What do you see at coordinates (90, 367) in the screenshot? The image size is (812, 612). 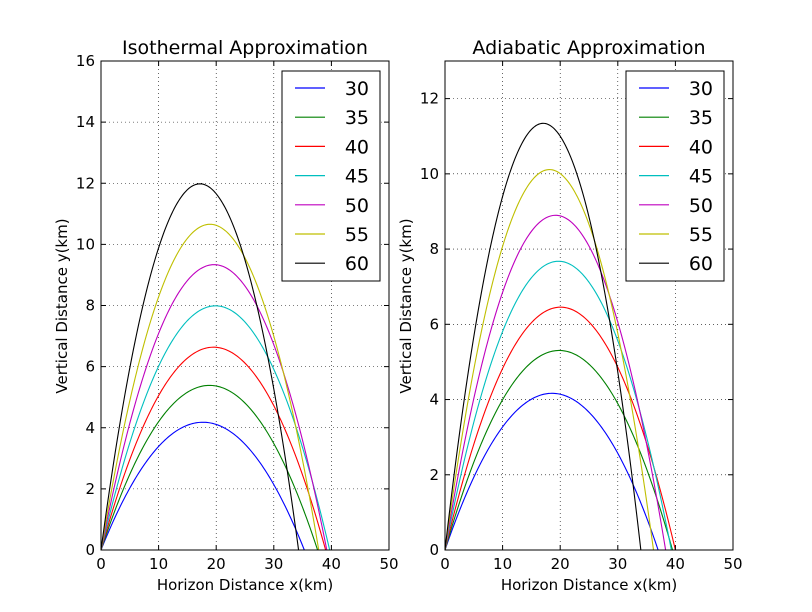 I see `isothermal-ytick-label: 6` at bounding box center [90, 367].